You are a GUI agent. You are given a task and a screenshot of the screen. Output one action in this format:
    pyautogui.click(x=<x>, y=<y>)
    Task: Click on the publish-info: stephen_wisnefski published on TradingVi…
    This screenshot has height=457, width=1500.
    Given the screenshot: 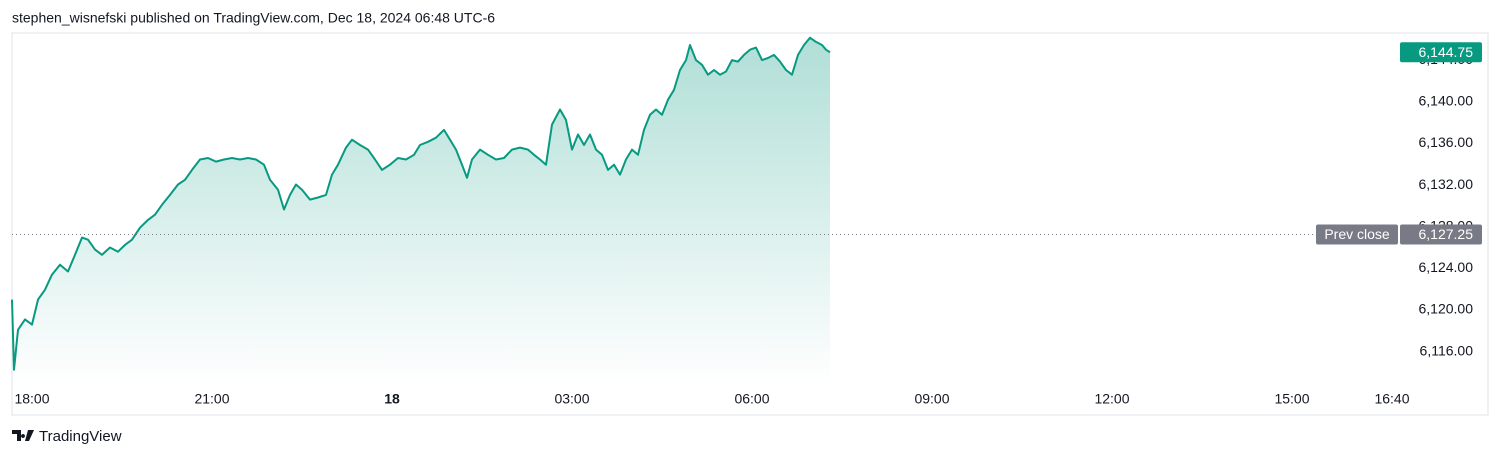 What is the action you would take?
    pyautogui.click(x=253, y=18)
    